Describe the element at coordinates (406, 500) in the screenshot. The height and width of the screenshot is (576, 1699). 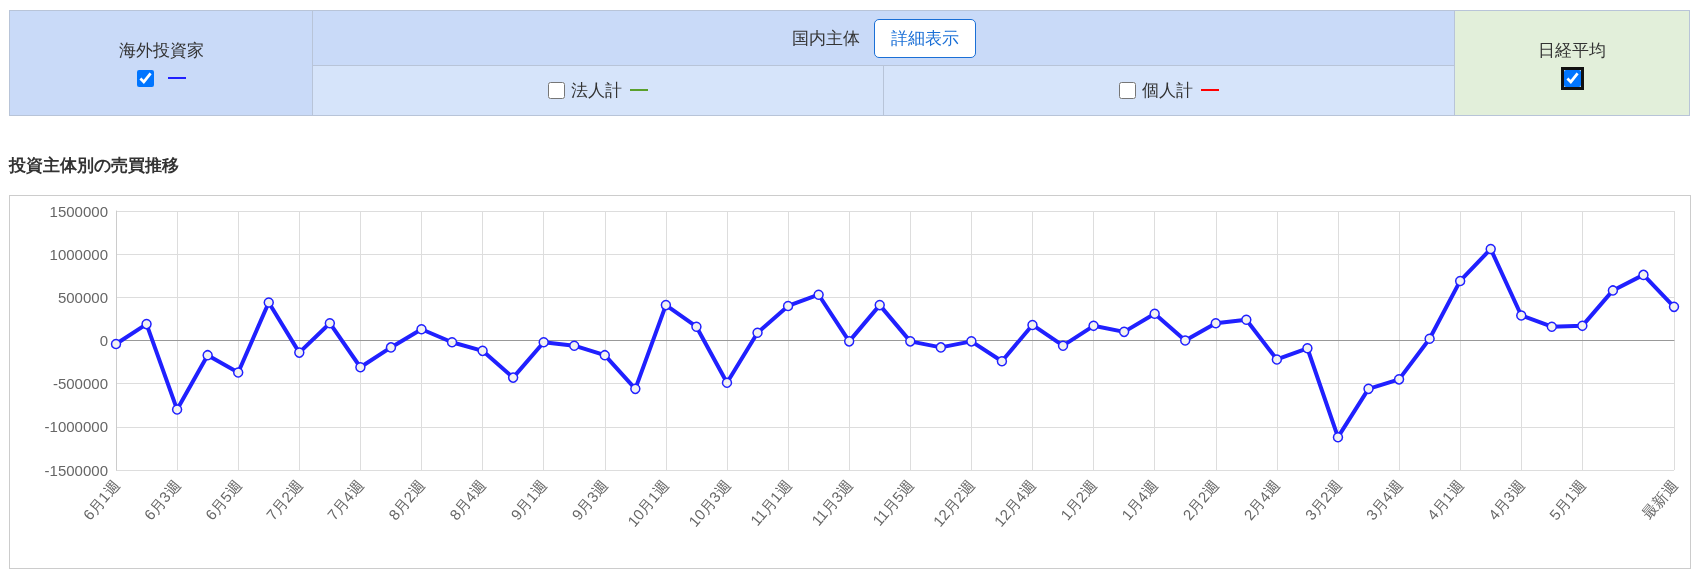
I see `x-tick-label: 8月2週` at that location.